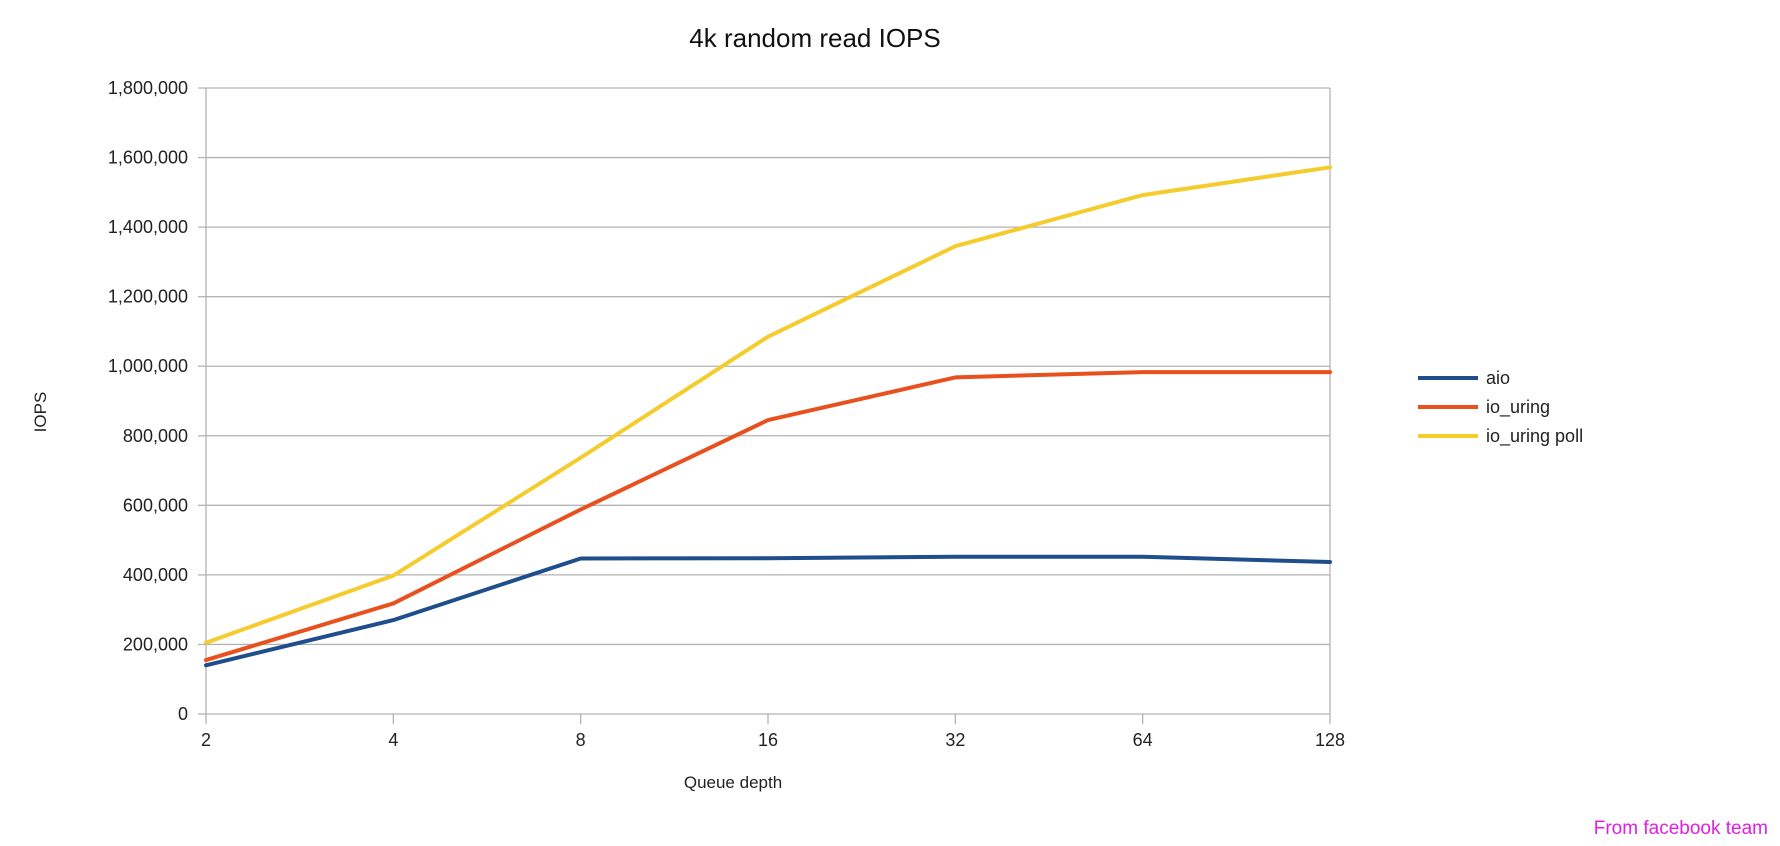  I want to click on series-line-aio, so click(768, 611).